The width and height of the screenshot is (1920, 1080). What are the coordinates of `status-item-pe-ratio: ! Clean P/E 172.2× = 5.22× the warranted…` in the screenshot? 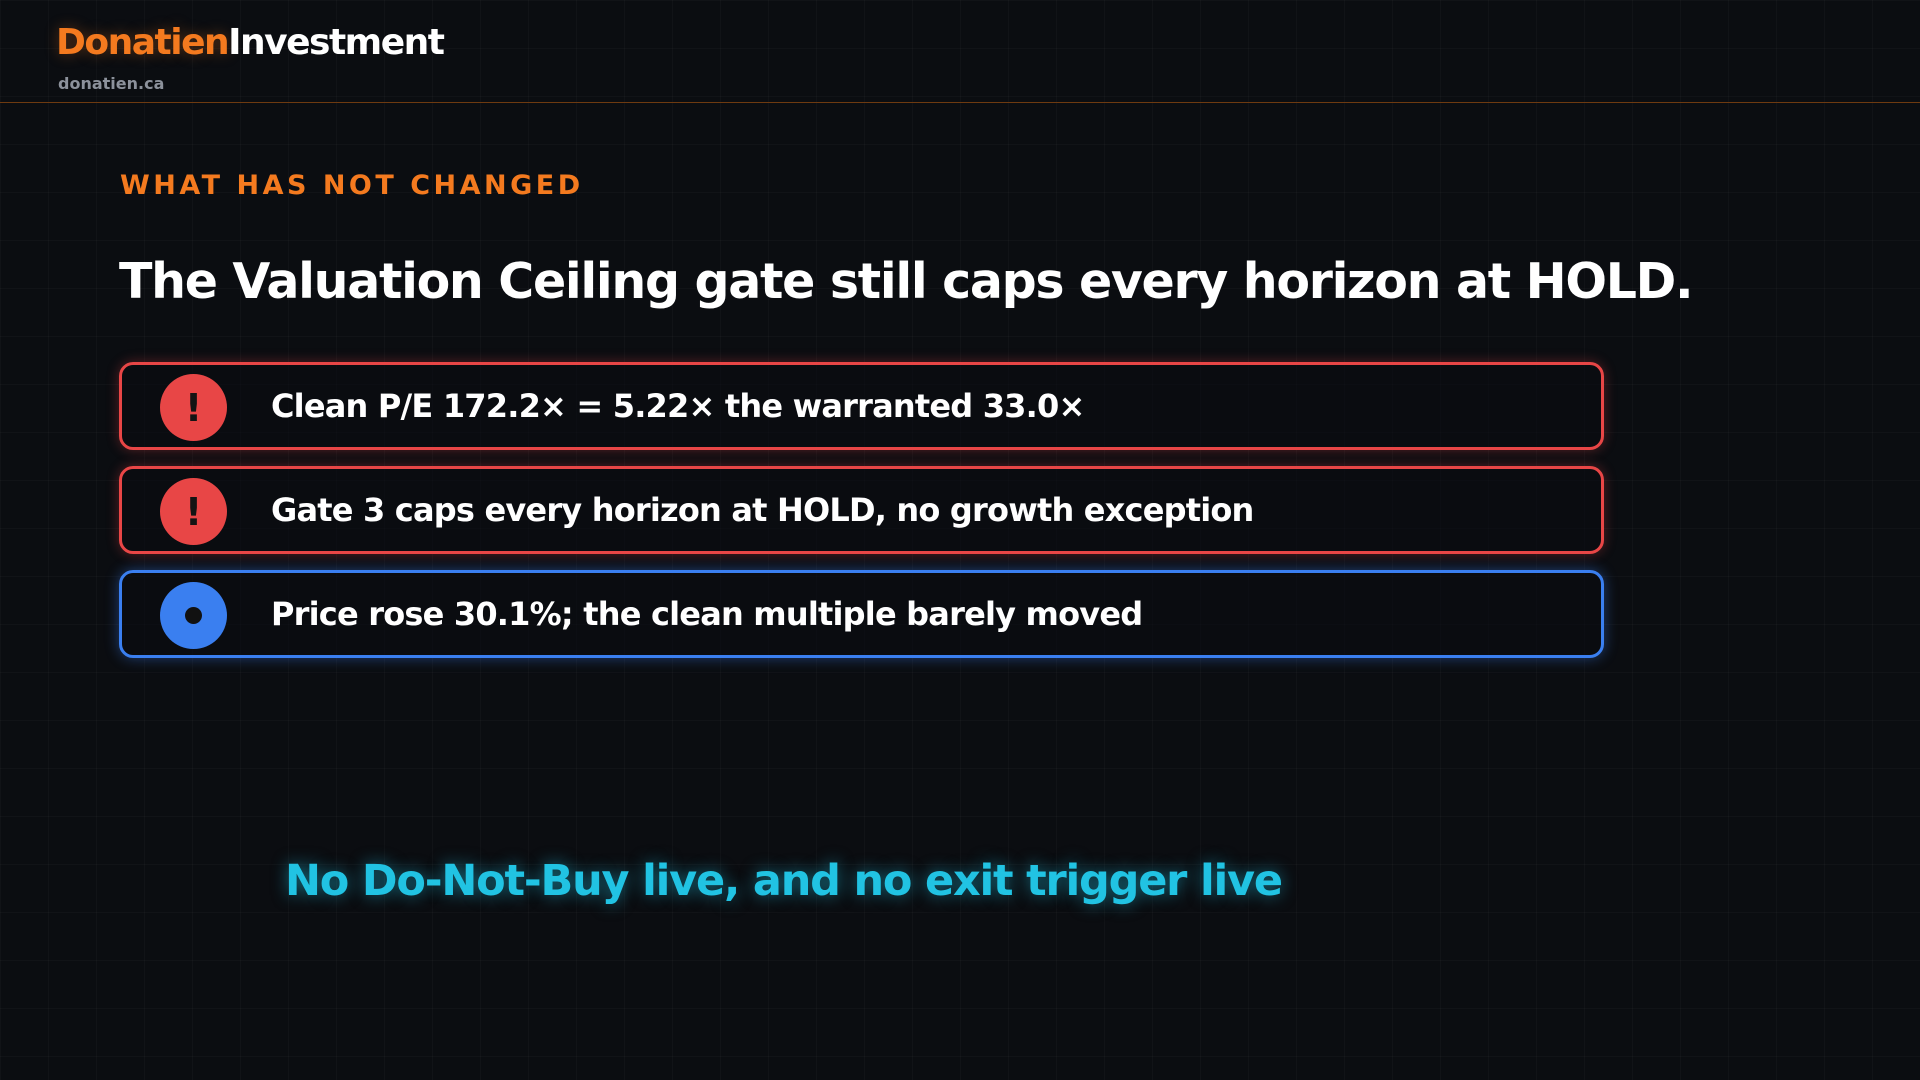 It's located at (861, 406).